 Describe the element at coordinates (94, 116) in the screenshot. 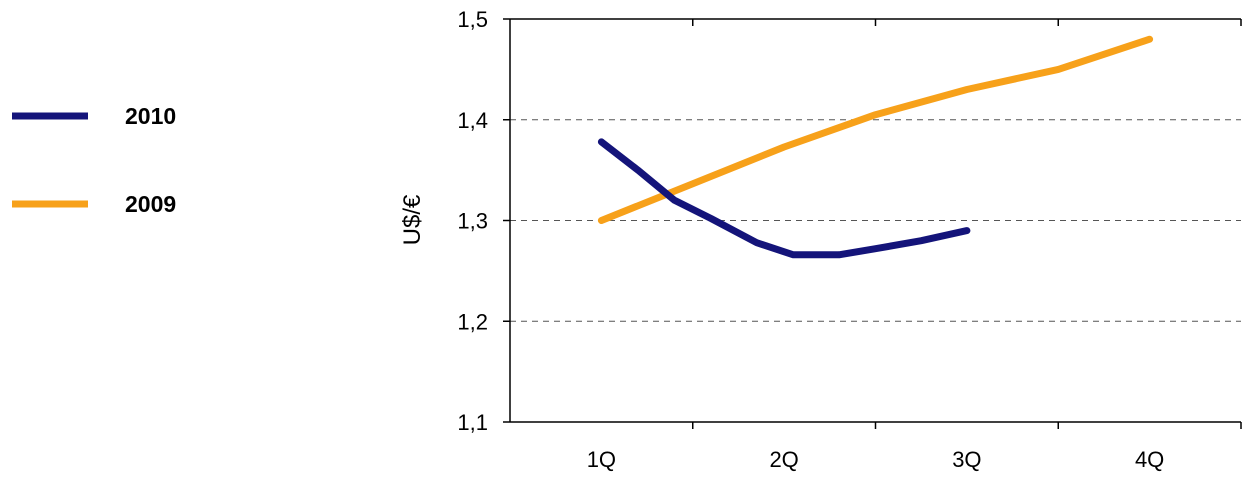

I see `legend-item-2010: 2010` at that location.